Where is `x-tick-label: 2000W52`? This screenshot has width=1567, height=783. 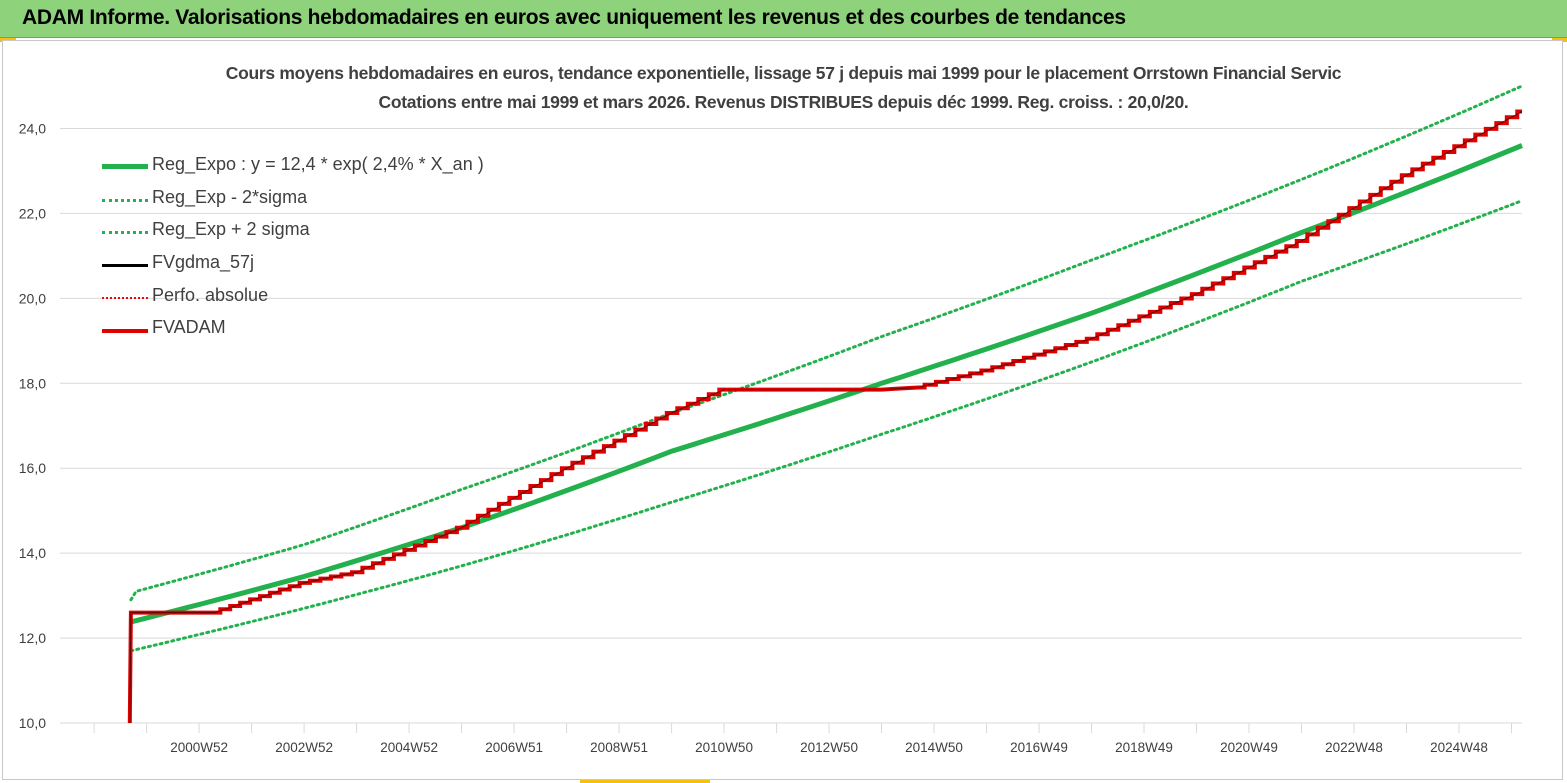 x-tick-label: 2000W52 is located at coordinates (199, 747).